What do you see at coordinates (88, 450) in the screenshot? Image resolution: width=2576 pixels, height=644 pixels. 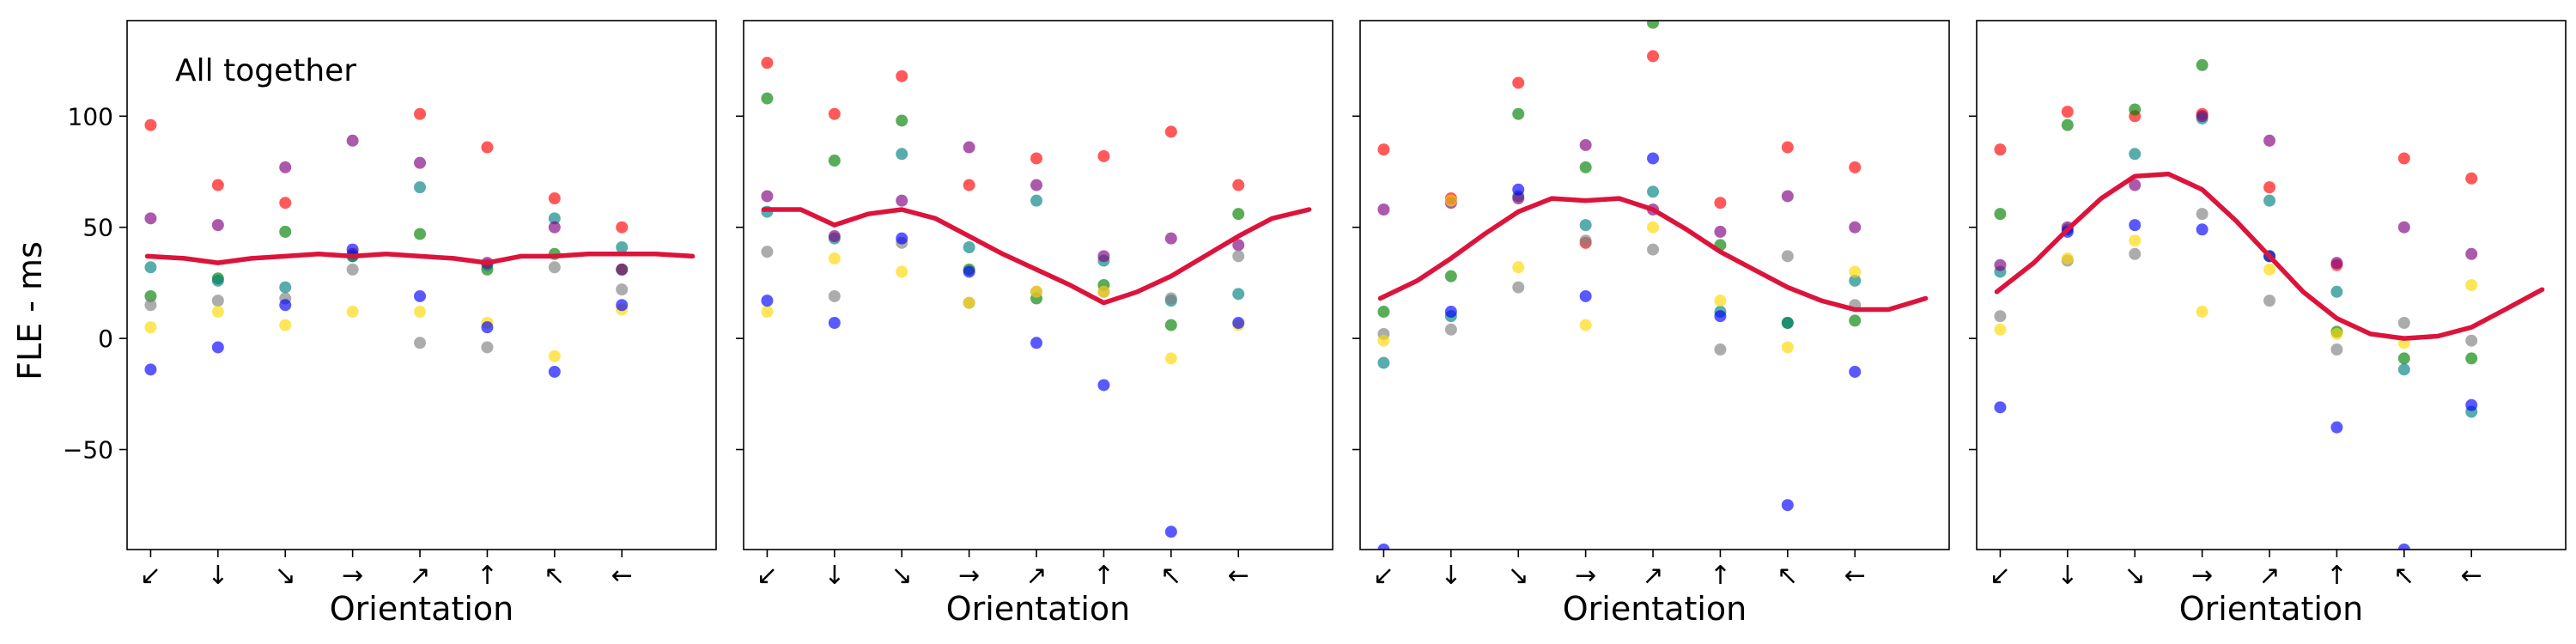 I see `y-tick-label: −50` at bounding box center [88, 450].